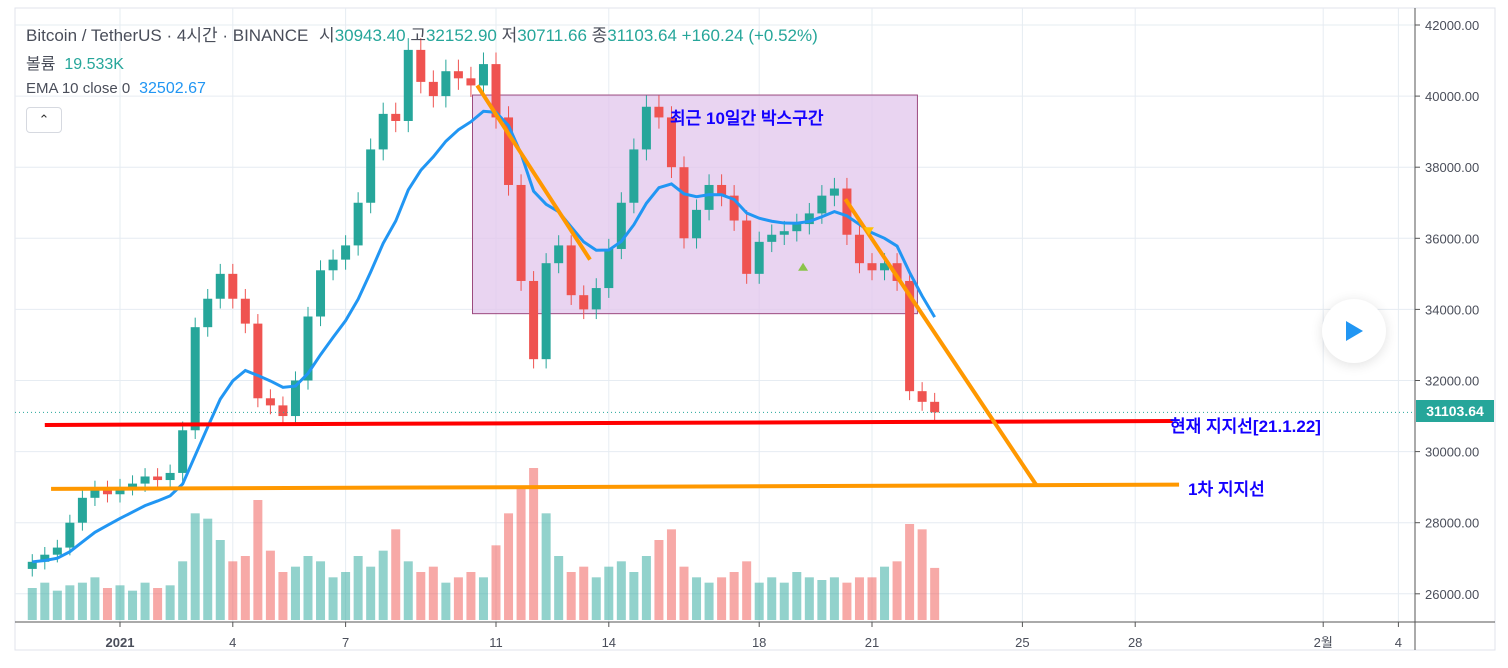 This screenshot has width=1508, height=668. Describe the element at coordinates (803, 266) in the screenshot. I see `triangle-up-marker` at that location.